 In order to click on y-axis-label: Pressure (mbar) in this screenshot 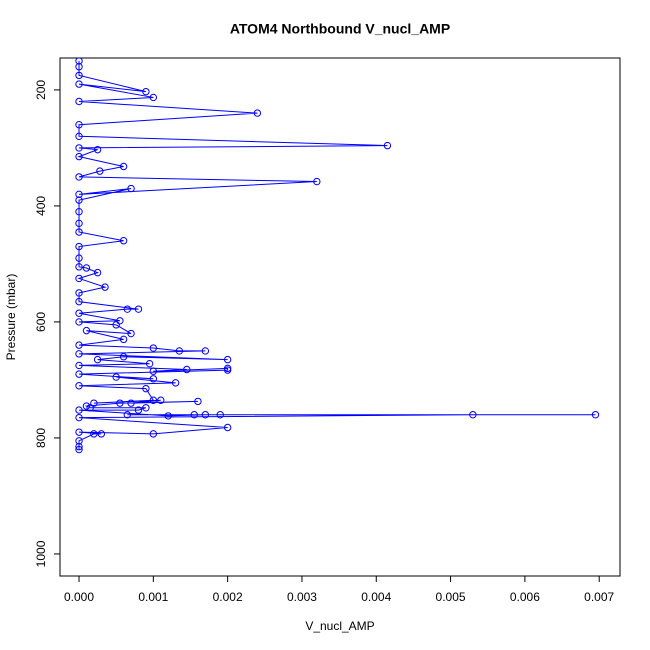, I will do `click(11, 317)`.